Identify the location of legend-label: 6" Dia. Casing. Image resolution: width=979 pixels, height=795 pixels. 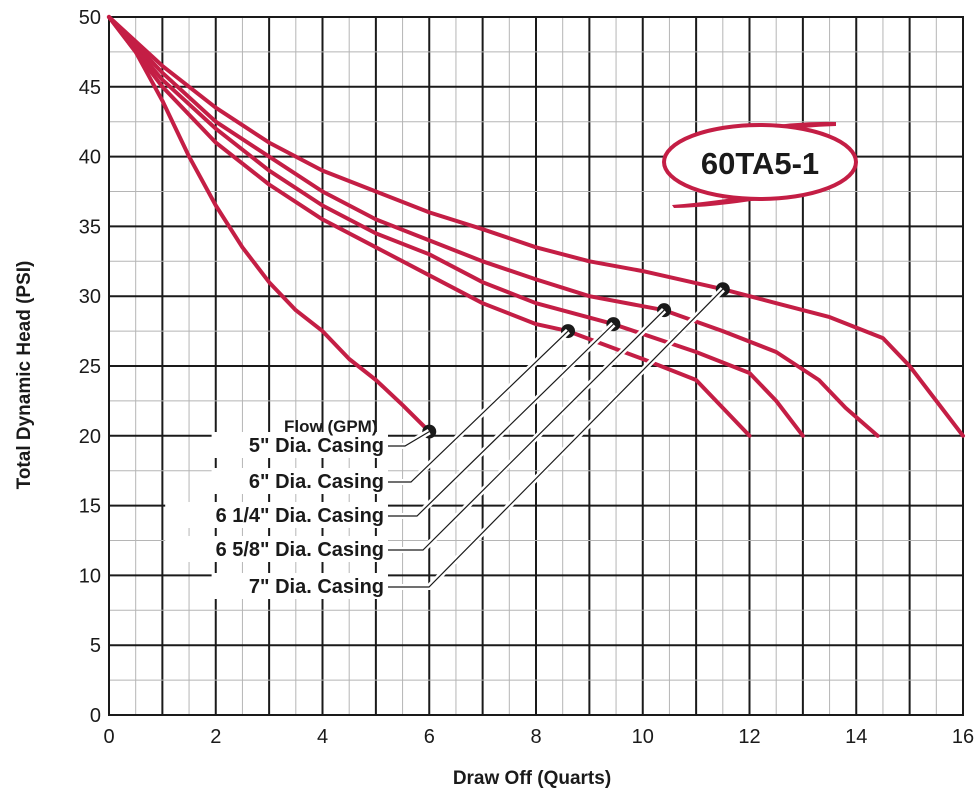
(316, 482).